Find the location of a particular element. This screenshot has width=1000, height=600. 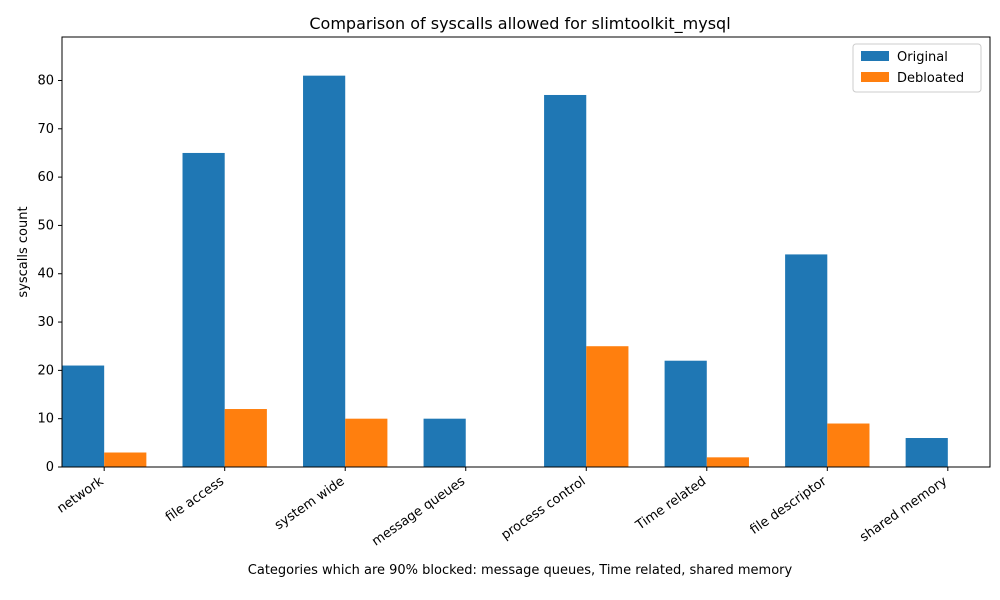

y-tick-label: 60 is located at coordinates (45, 177).